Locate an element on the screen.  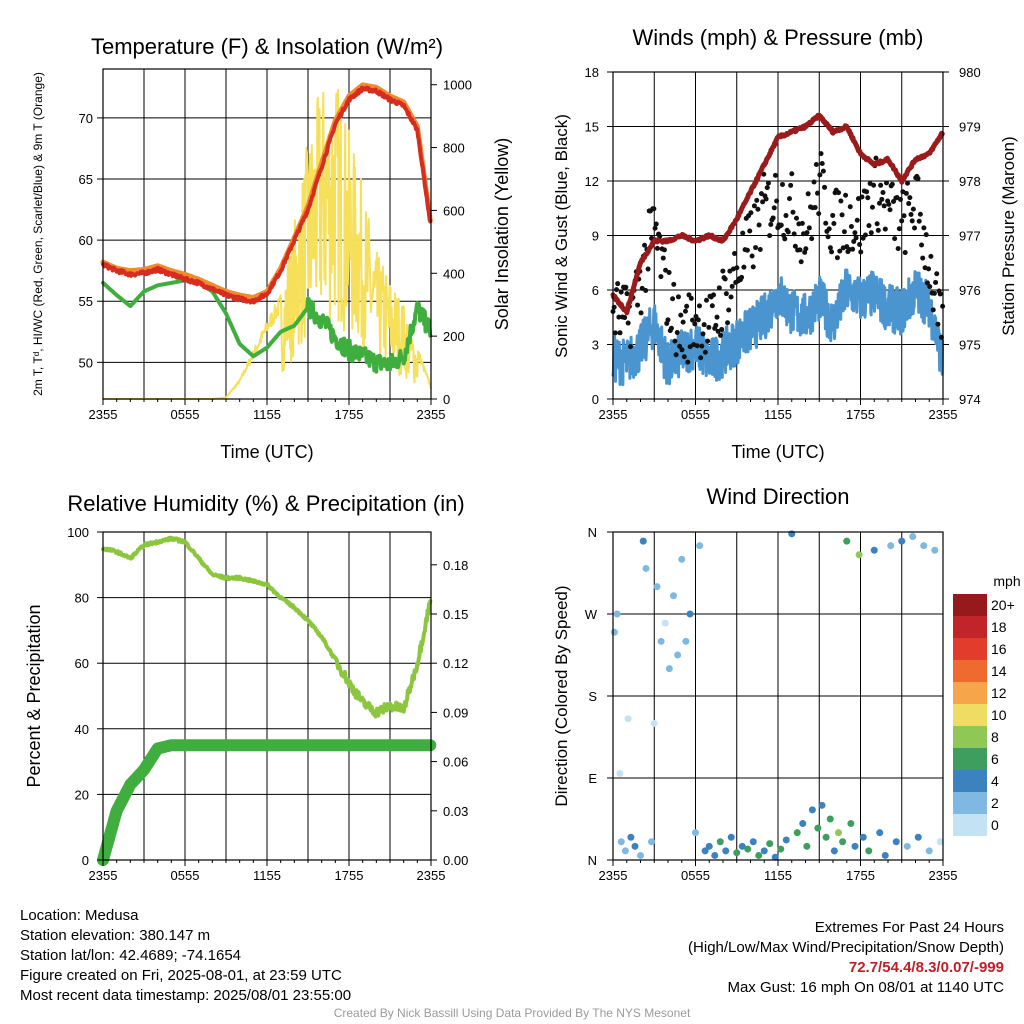
y-tick-label: 40 is located at coordinates (82, 729).